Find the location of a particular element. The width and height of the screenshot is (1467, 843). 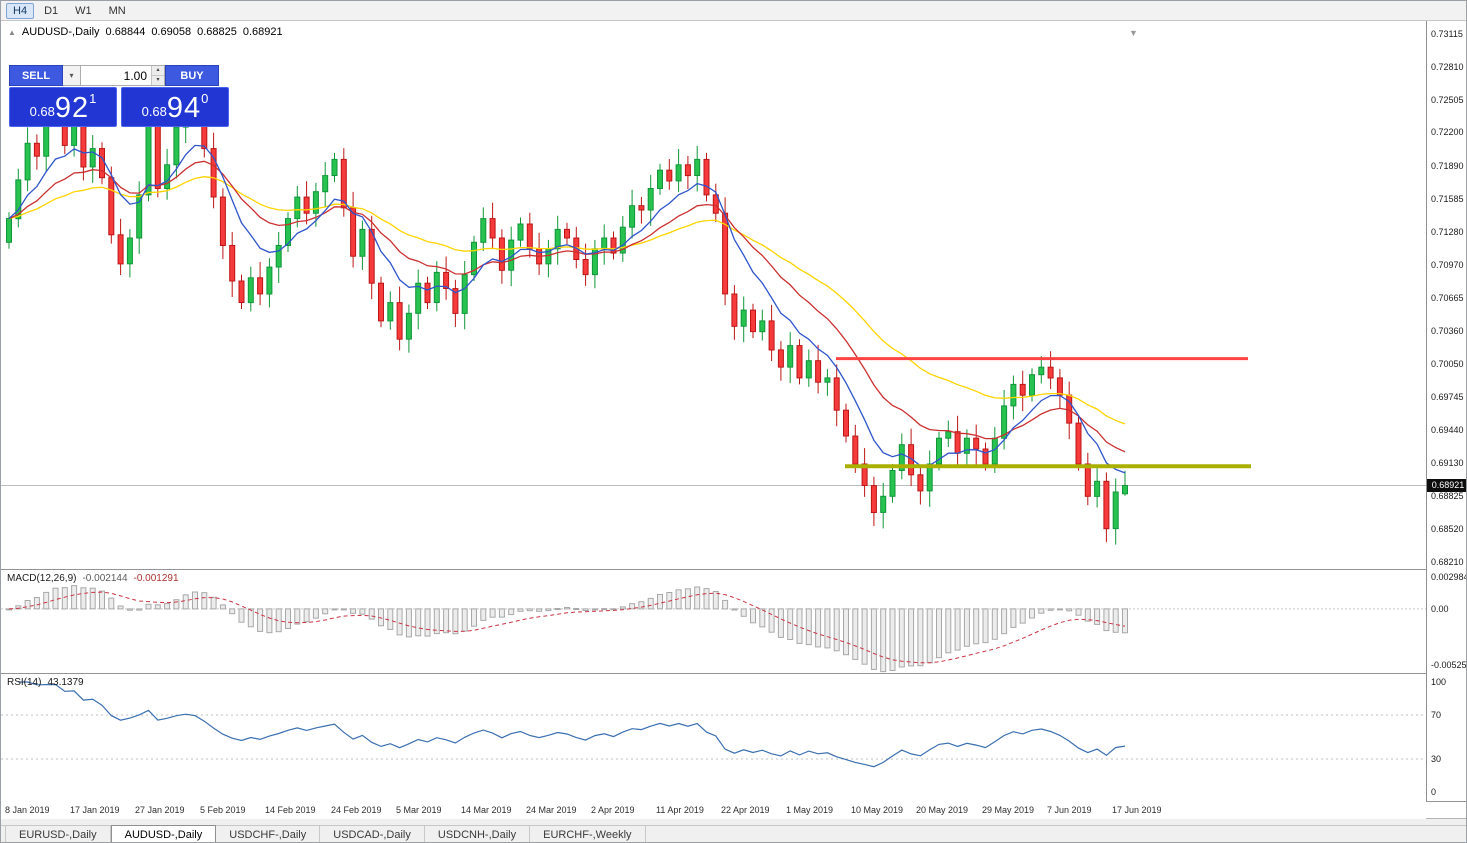

date-axis-label: 8 Jan 2019 is located at coordinates (27, 810).